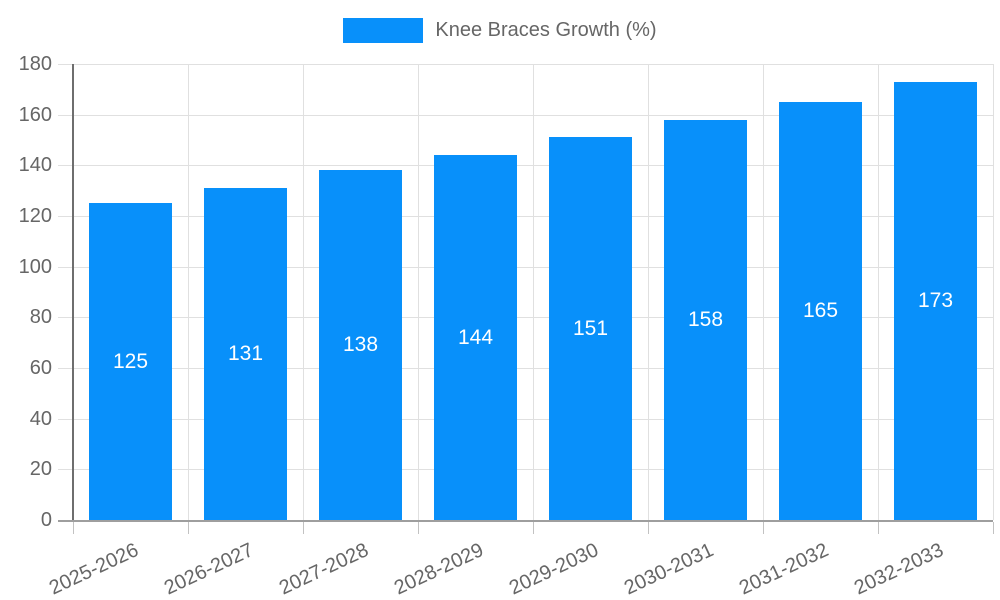 Image resolution: width=1000 pixels, height=600 pixels. Describe the element at coordinates (46, 520) in the screenshot. I see `y-axis-label: 0` at that location.